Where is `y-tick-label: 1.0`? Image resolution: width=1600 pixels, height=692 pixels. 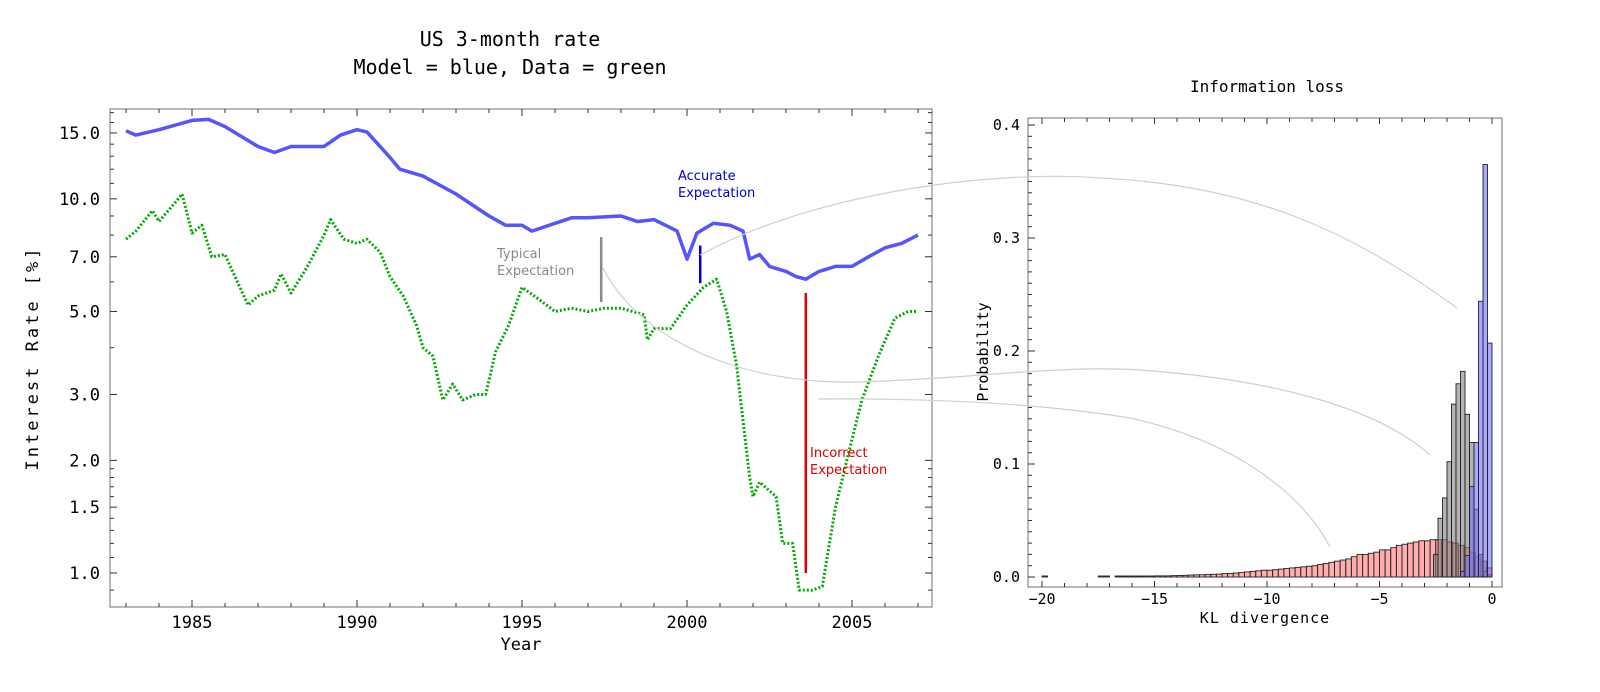
y-tick-label: 1.0 is located at coordinates (84, 574).